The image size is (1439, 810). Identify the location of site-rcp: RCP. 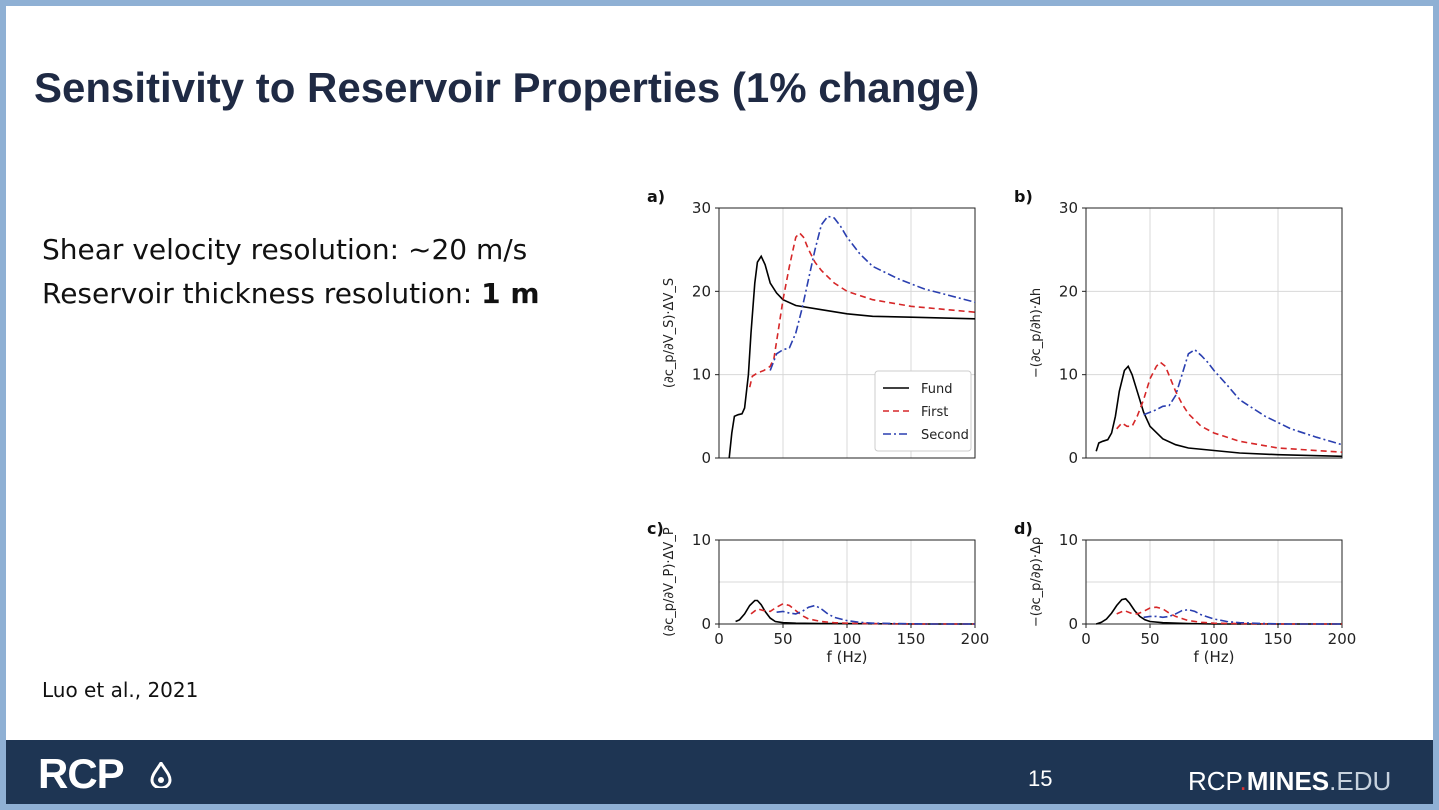
(1214, 781).